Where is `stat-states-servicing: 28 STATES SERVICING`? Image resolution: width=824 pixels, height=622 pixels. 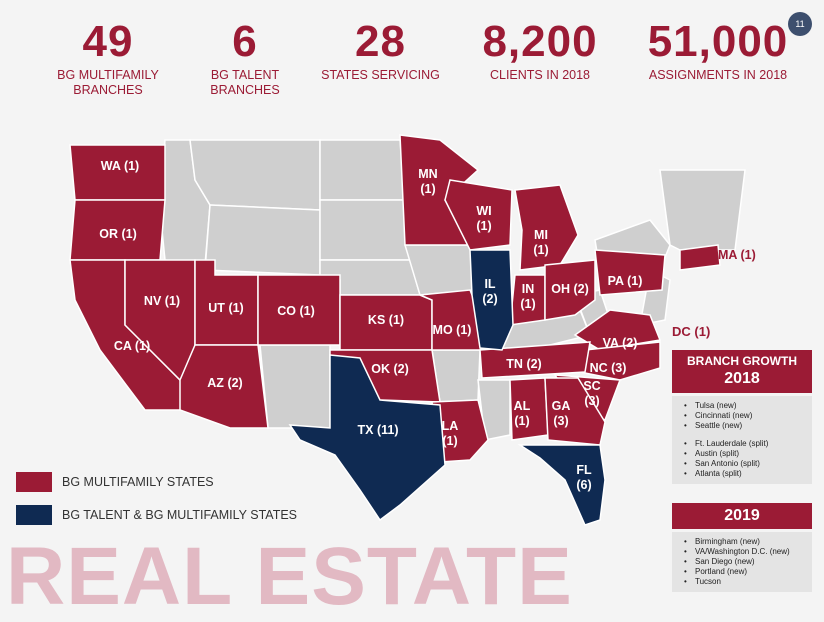 stat-states-servicing: 28 STATES SERVICING is located at coordinates (380, 50).